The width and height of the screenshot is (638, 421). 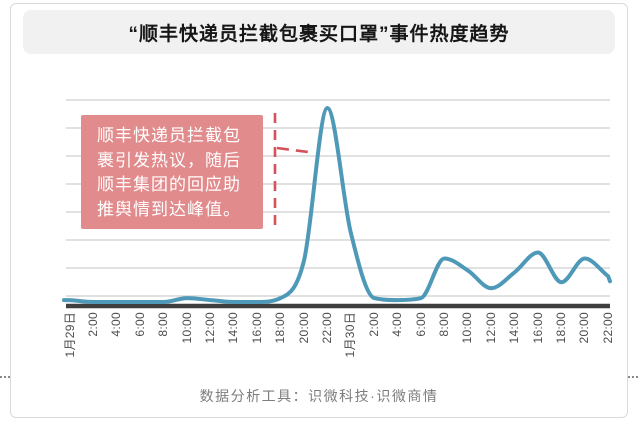 I want to click on peak-annotation-text: 顺丰快递员拦截包裹引发热议，随后顺丰集团的回应助推舆情到达峰值。, so click(x=169, y=172).